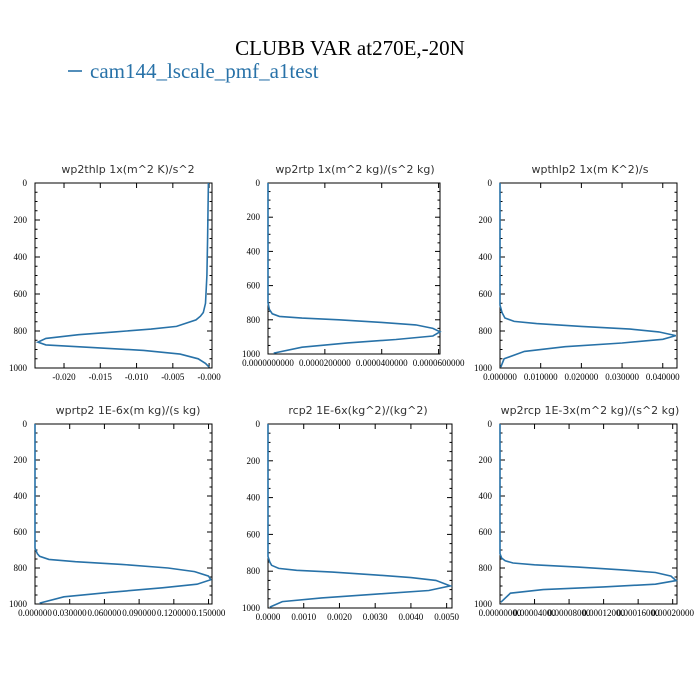 The width and height of the screenshot is (700, 700). I want to click on x-tick-label: 0.0030, so click(375, 617).